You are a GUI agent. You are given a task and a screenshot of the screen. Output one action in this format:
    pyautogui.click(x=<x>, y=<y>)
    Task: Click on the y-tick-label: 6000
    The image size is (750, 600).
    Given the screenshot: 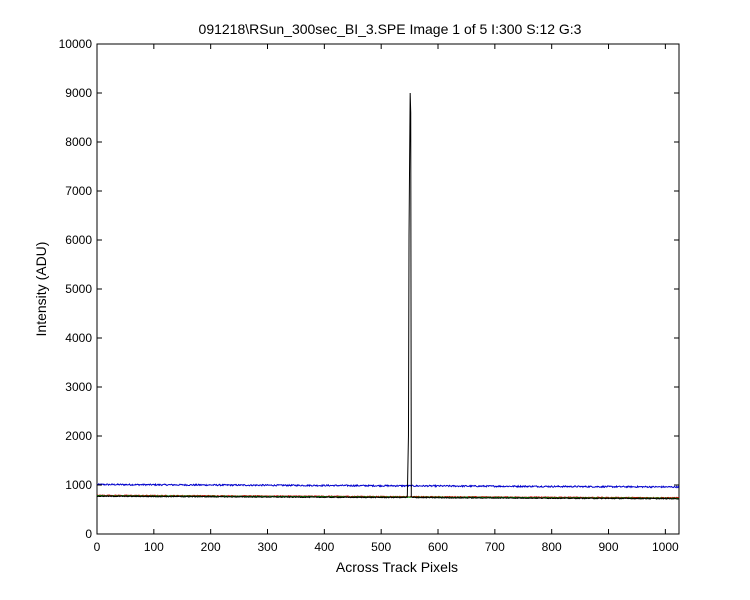 What is the action you would take?
    pyautogui.click(x=78, y=240)
    